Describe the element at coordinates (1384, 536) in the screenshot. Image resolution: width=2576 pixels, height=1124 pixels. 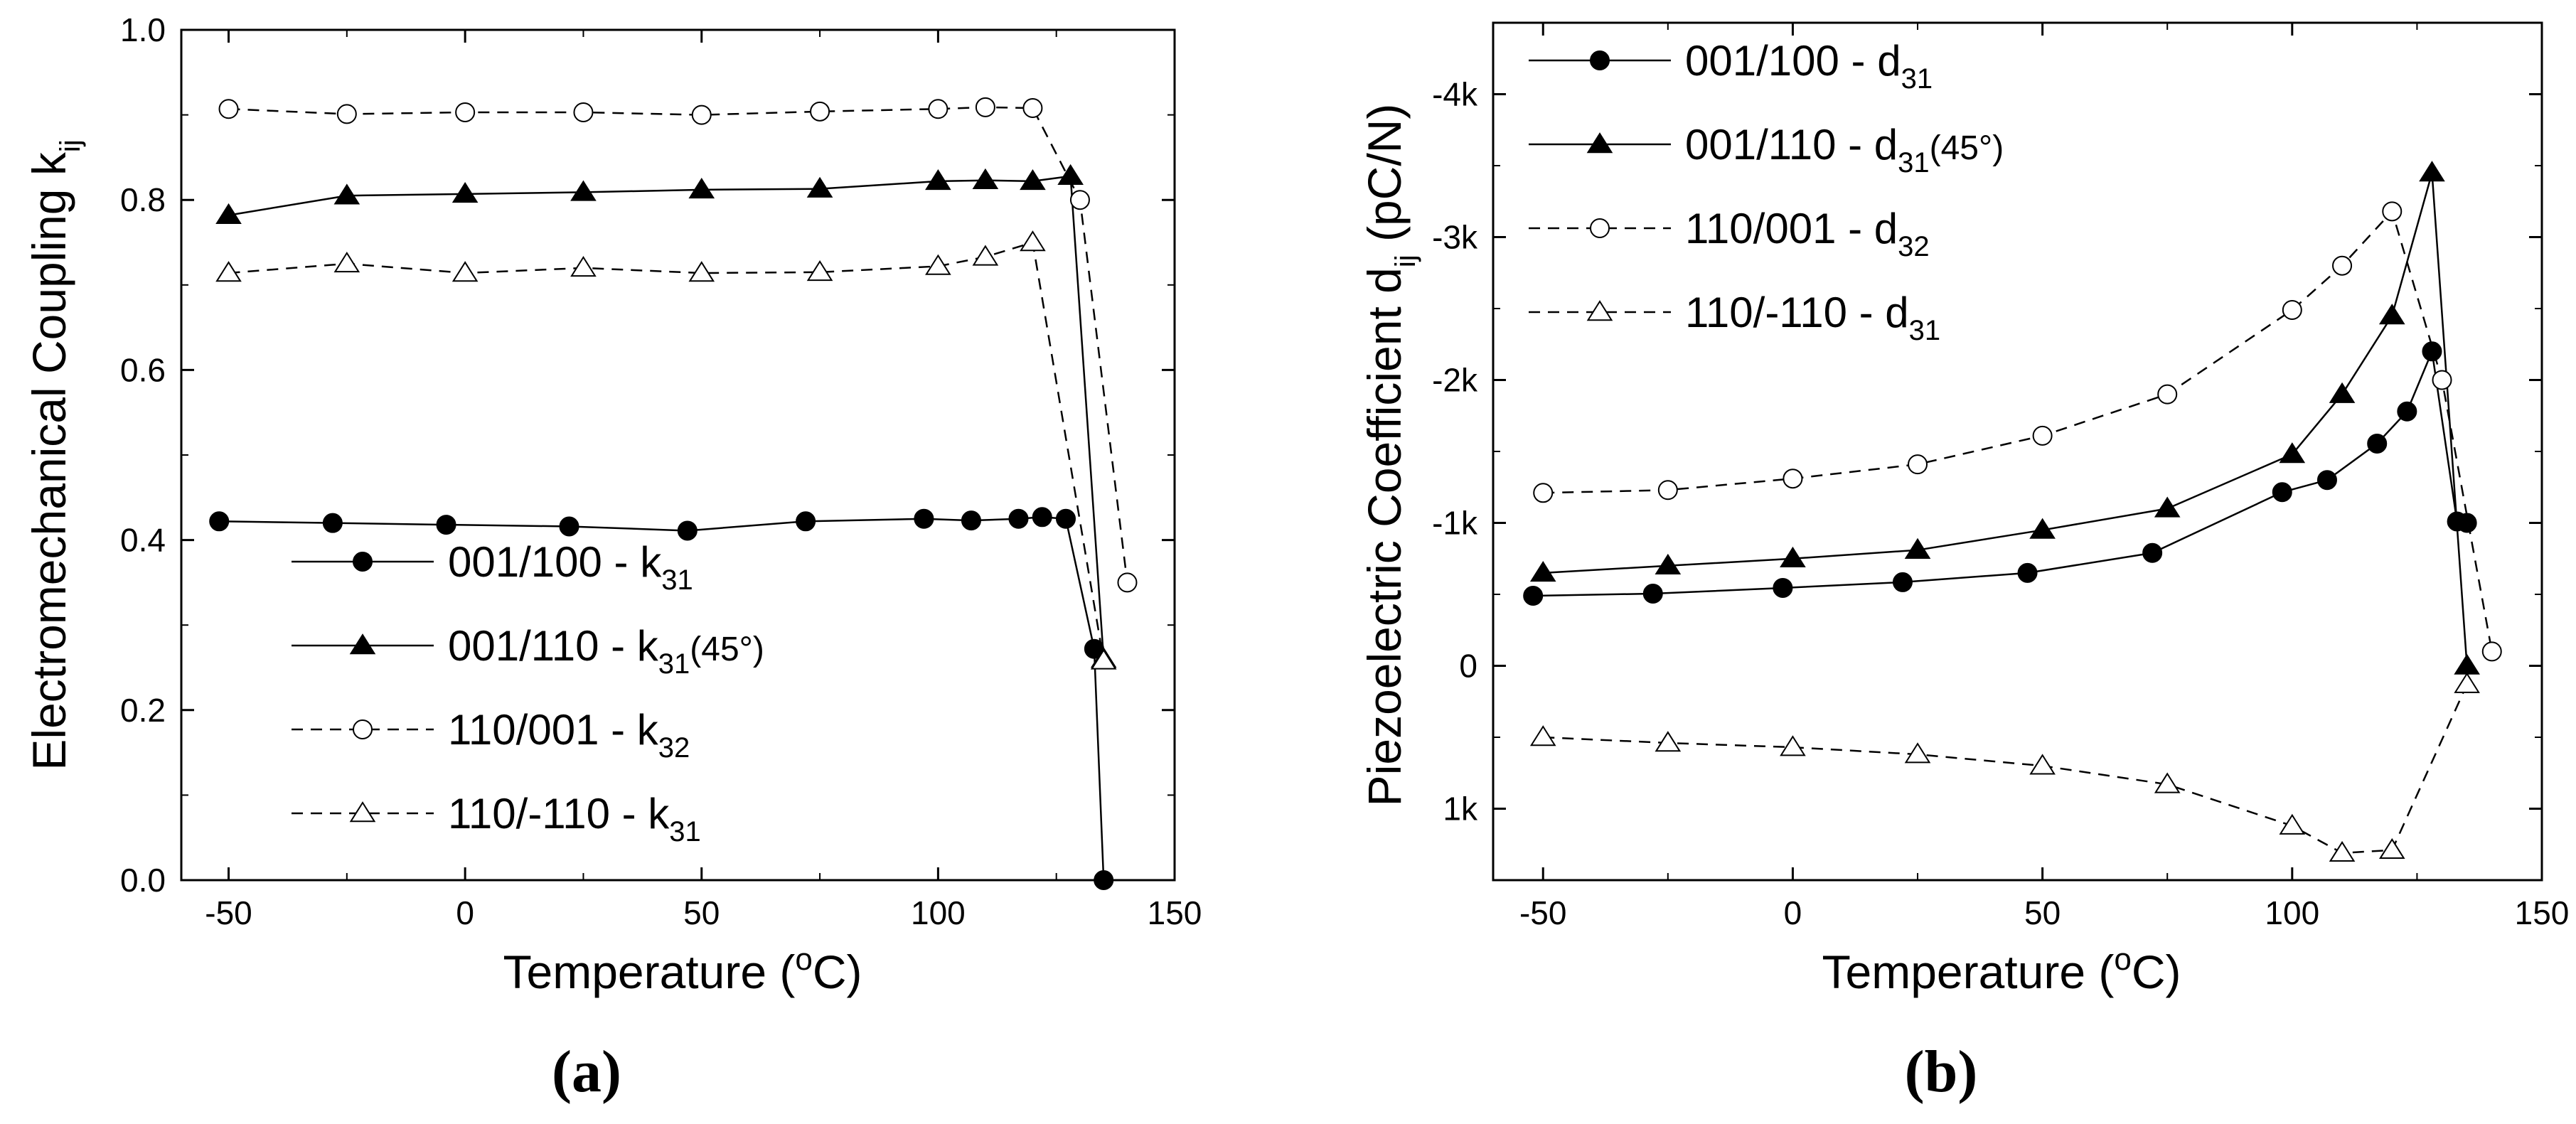
I see `y-title-pre: Piezoelectric Coefficient d` at that location.